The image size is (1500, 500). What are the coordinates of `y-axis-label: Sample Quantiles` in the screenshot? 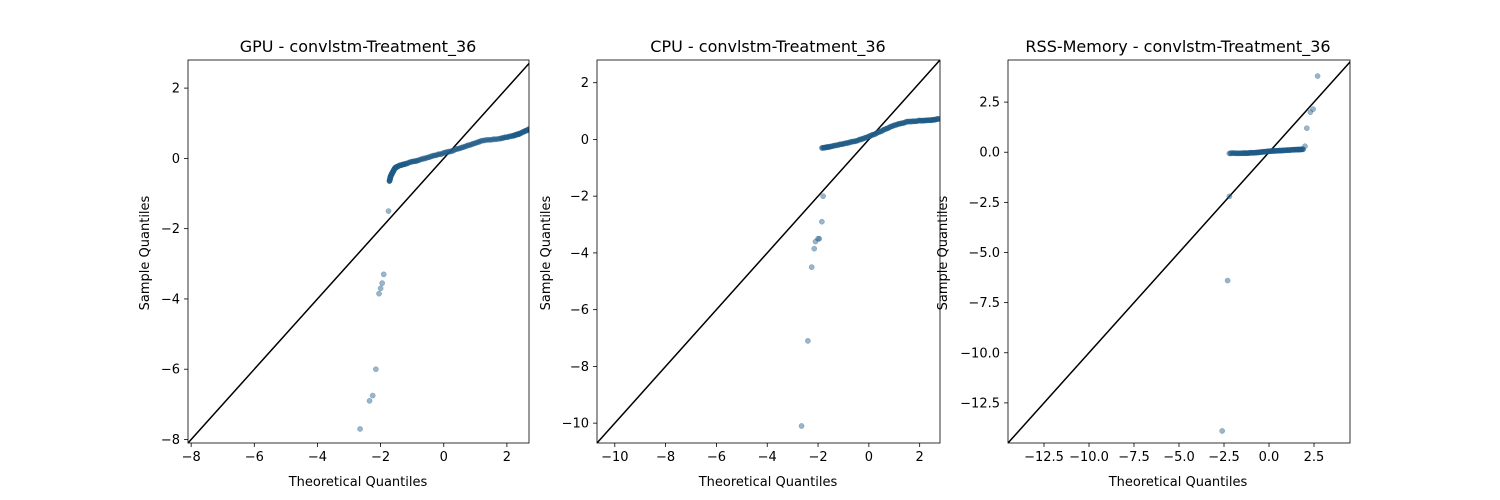 It's located at (145, 252).